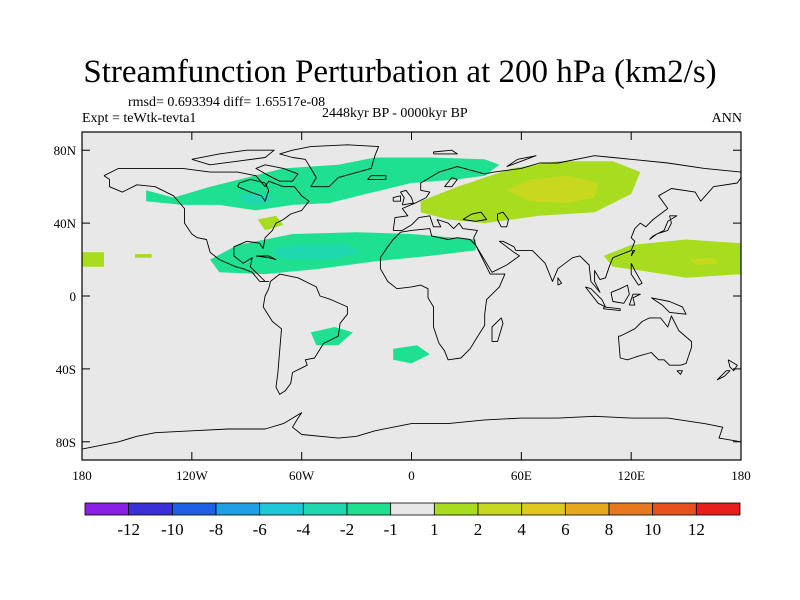  I want to click on colorbar-label: 12, so click(696, 529).